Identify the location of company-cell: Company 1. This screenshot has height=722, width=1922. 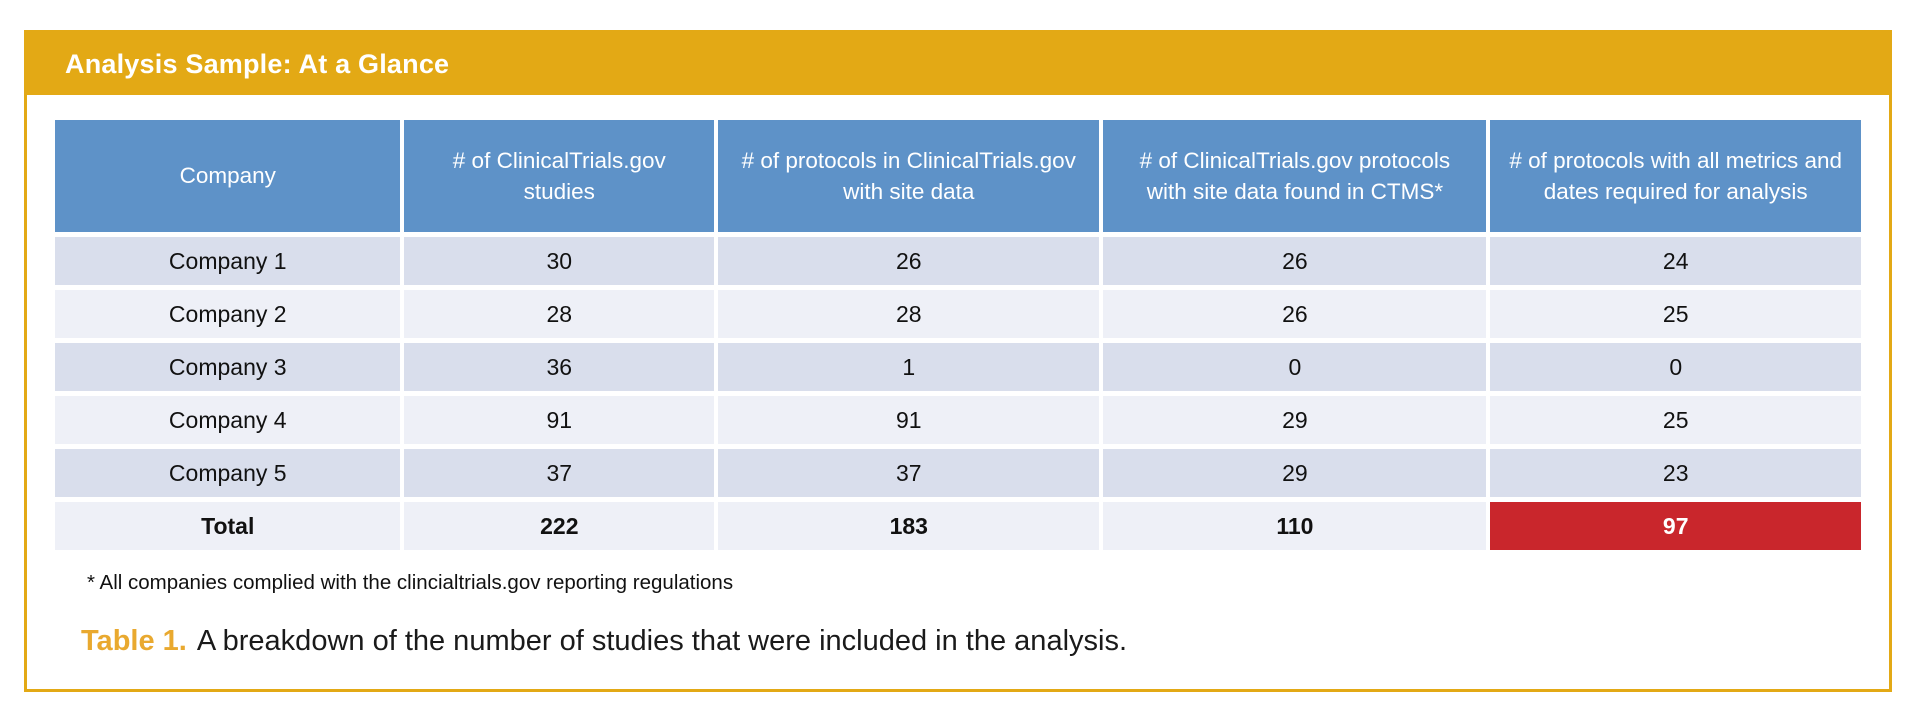
(228, 261).